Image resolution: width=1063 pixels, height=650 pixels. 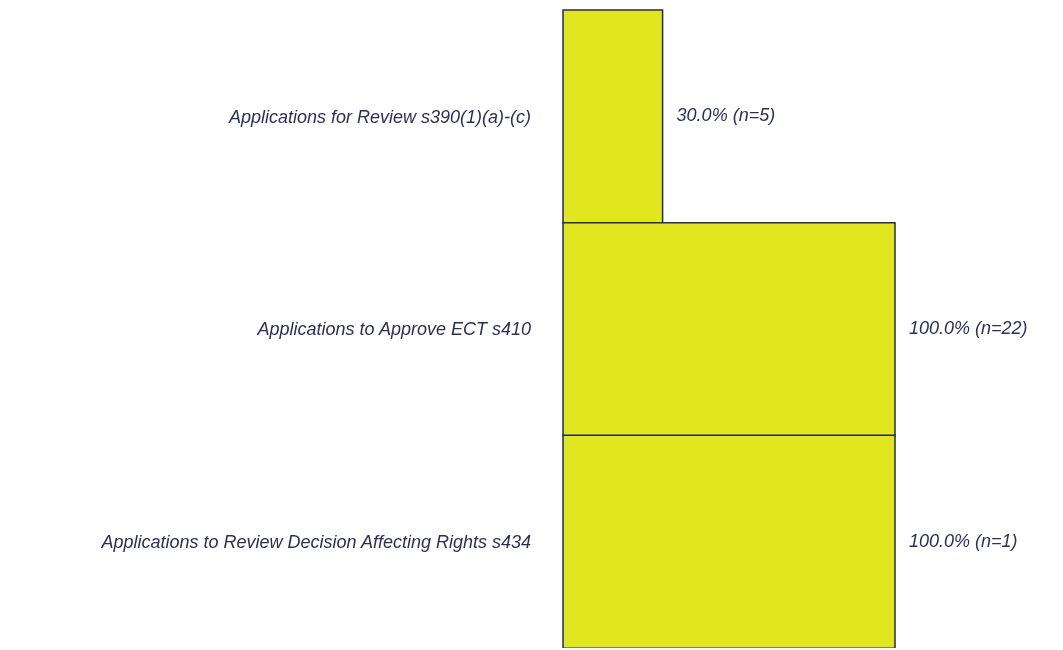 What do you see at coordinates (968, 327) in the screenshot?
I see `data-label: 100.0% (n=22)` at bounding box center [968, 327].